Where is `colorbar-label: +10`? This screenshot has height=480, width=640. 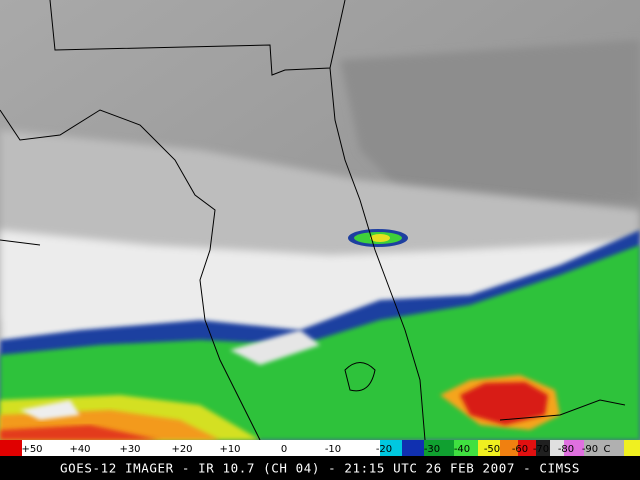
colorbar-label: +10 is located at coordinates (229, 449).